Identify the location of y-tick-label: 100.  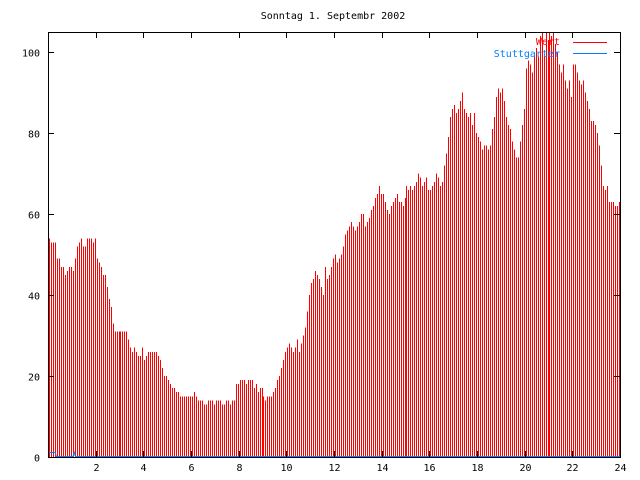
(31, 54).